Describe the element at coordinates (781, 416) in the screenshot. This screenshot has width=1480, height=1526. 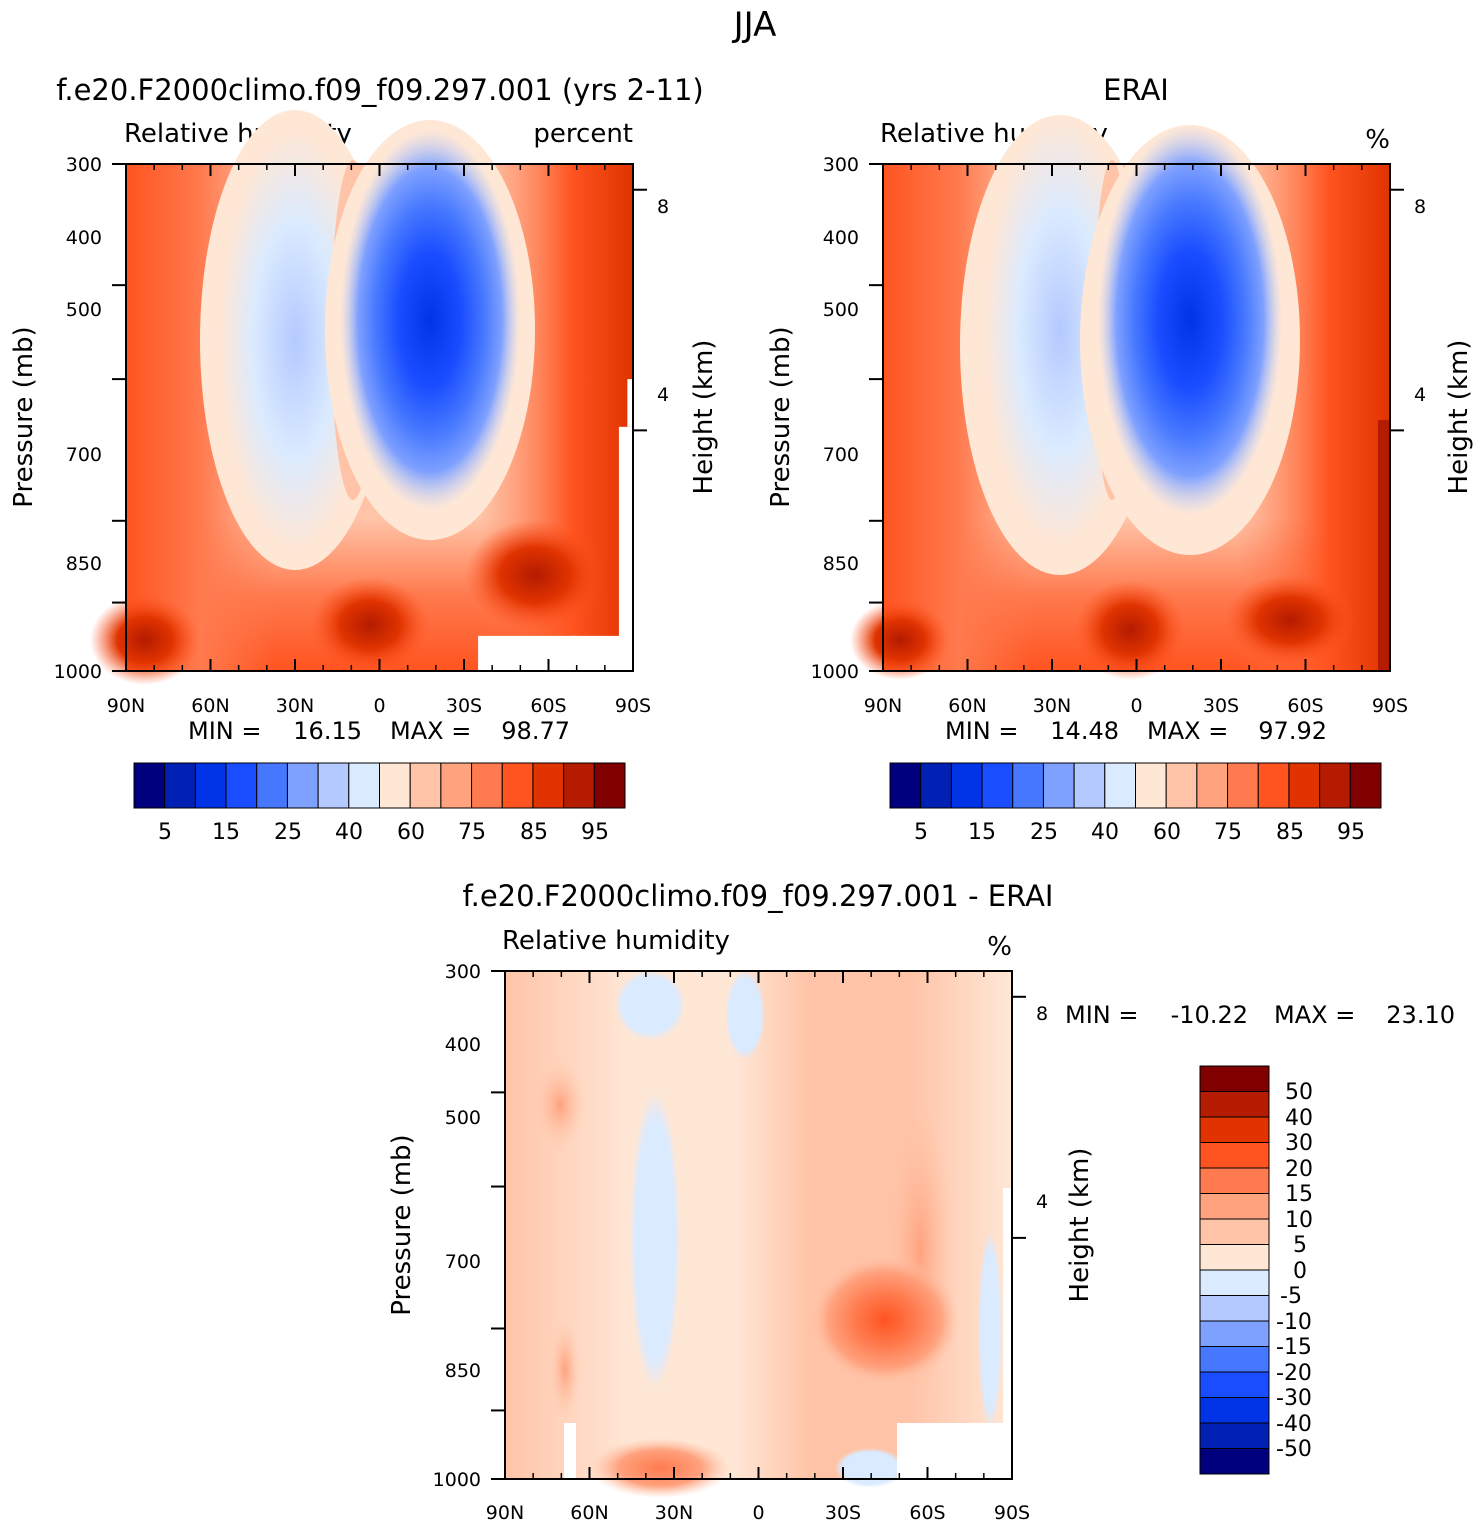
I see `panel-obs-ylabel: Pressure (mb)` at that location.